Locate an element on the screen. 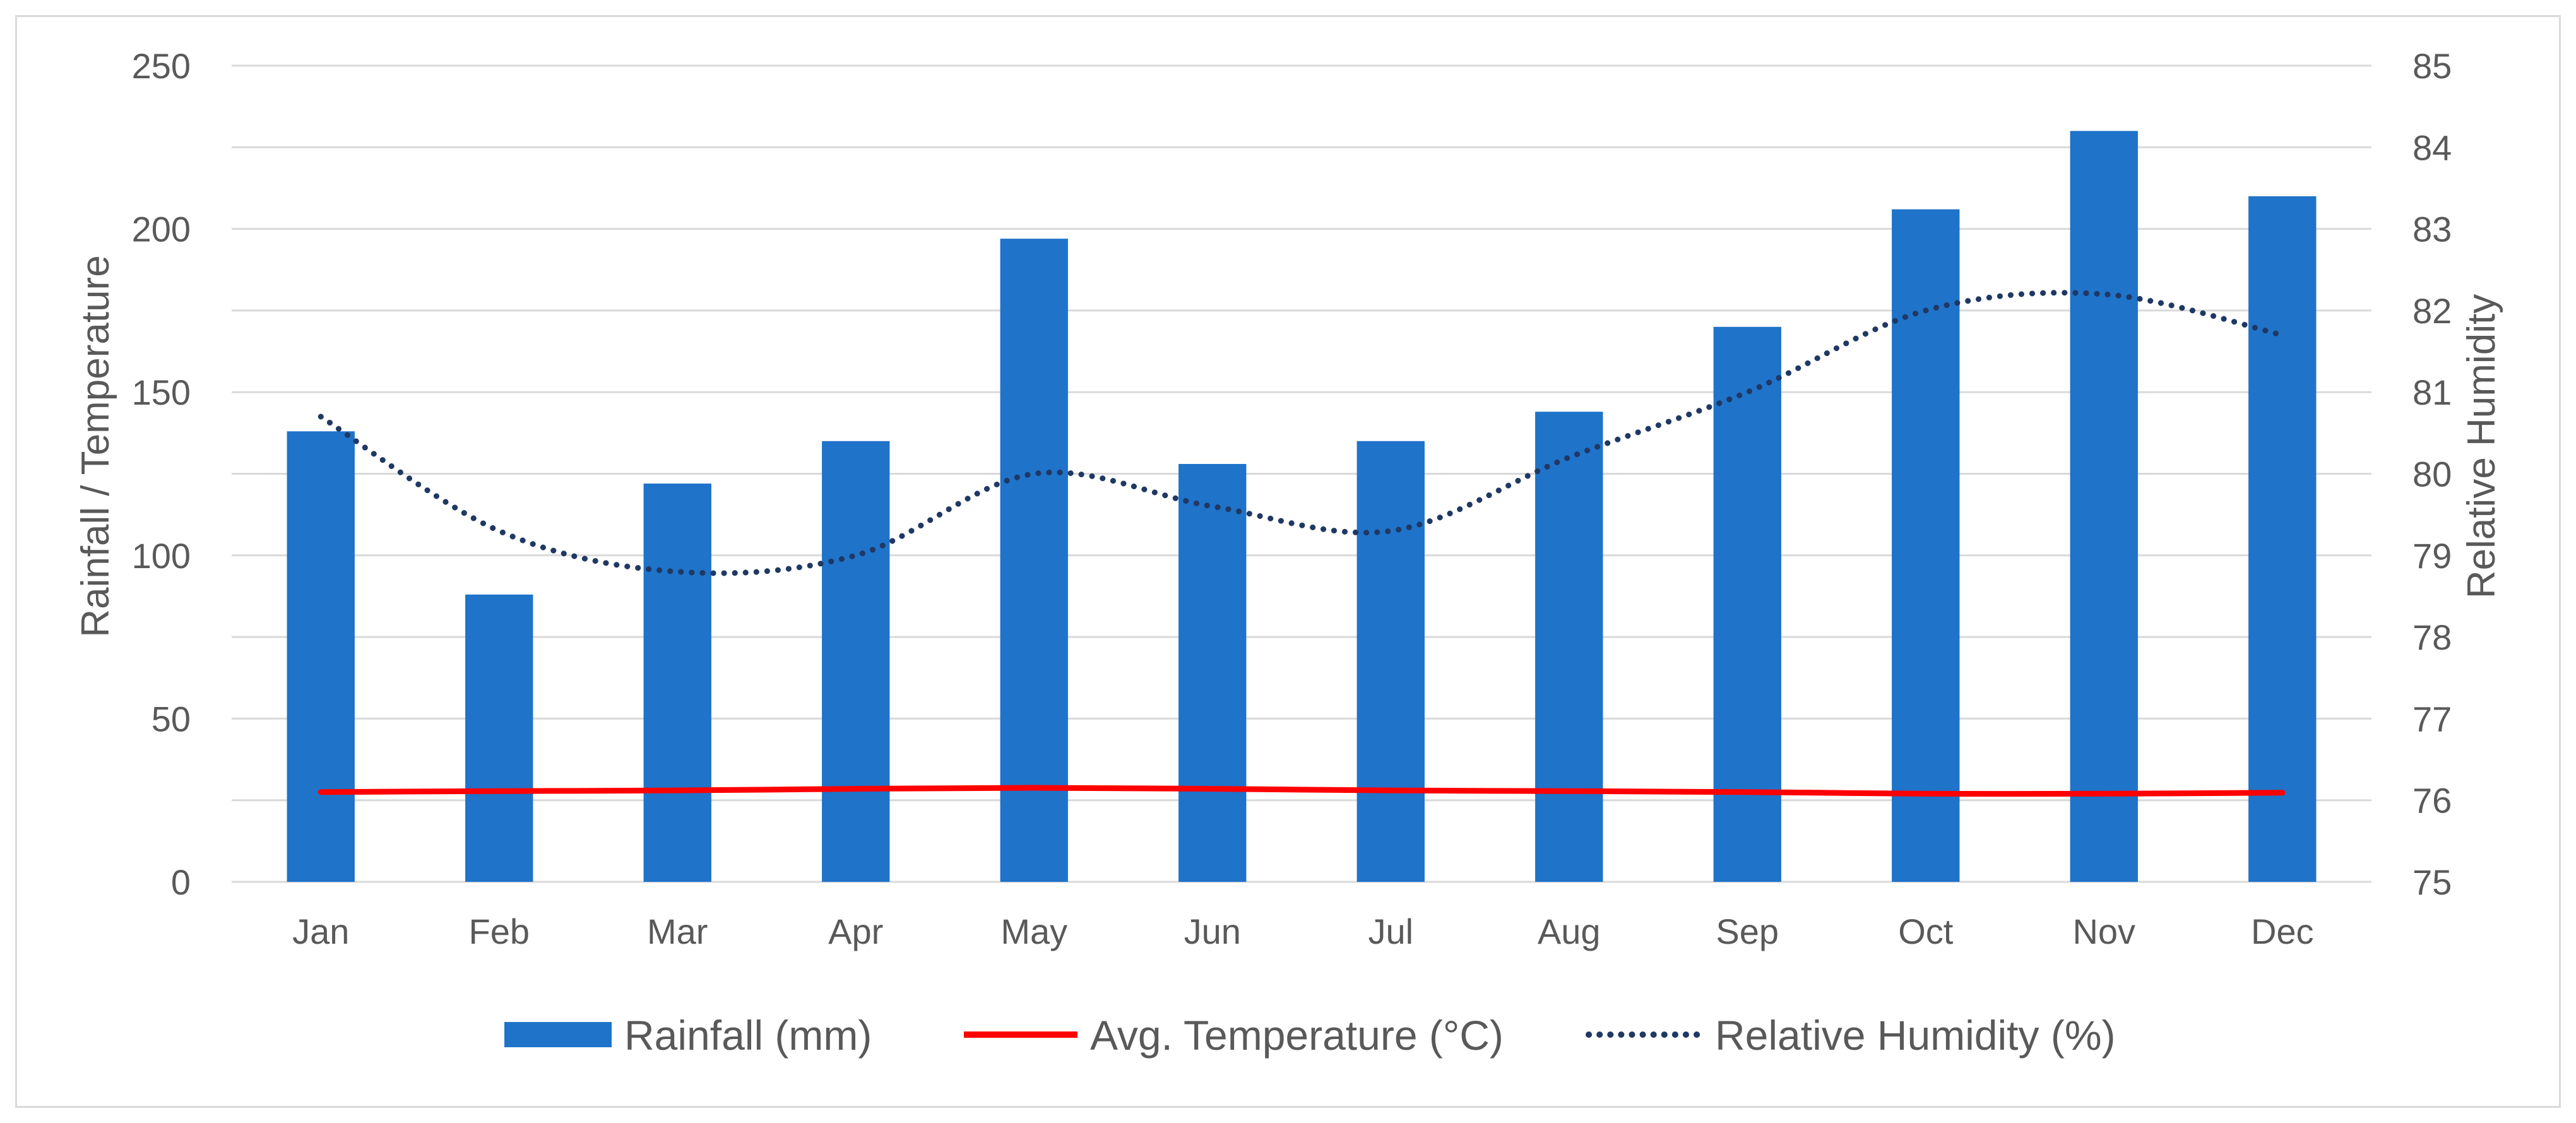 The height and width of the screenshot is (1123, 2576). x-tick-label: Apr is located at coordinates (855, 931).